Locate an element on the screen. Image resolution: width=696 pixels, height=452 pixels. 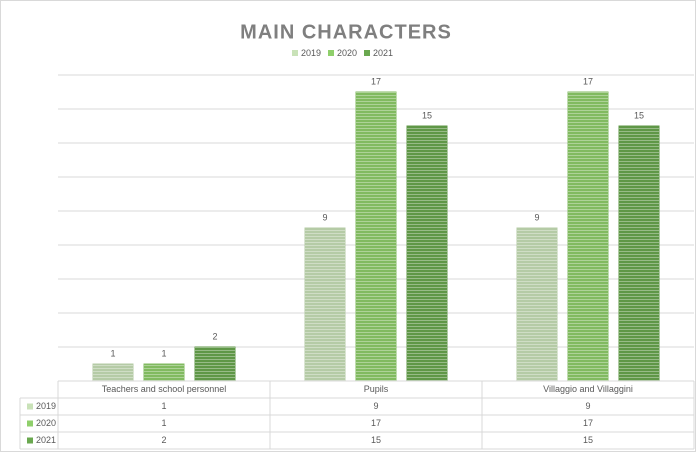
table-header: Villaggio and Villaggini is located at coordinates (588, 389).